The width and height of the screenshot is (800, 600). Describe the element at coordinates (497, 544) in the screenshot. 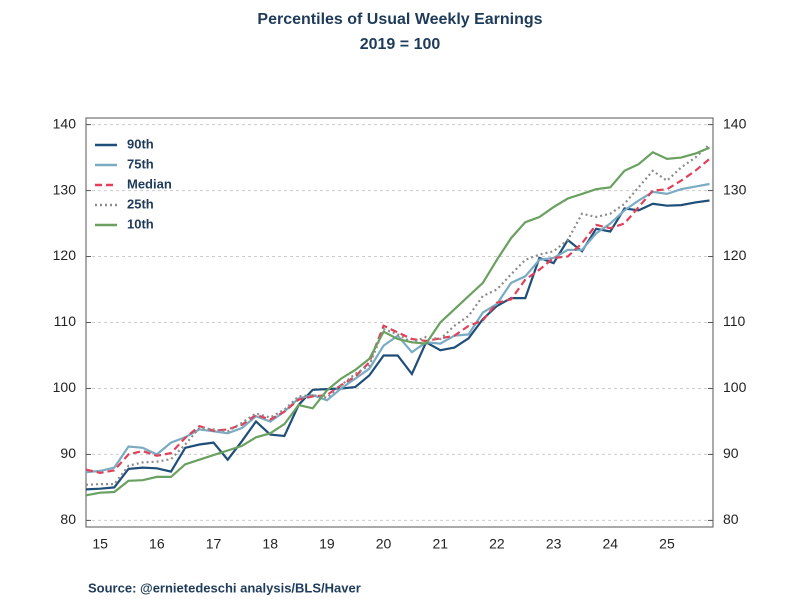

I see `x-tick-label: 22` at that location.